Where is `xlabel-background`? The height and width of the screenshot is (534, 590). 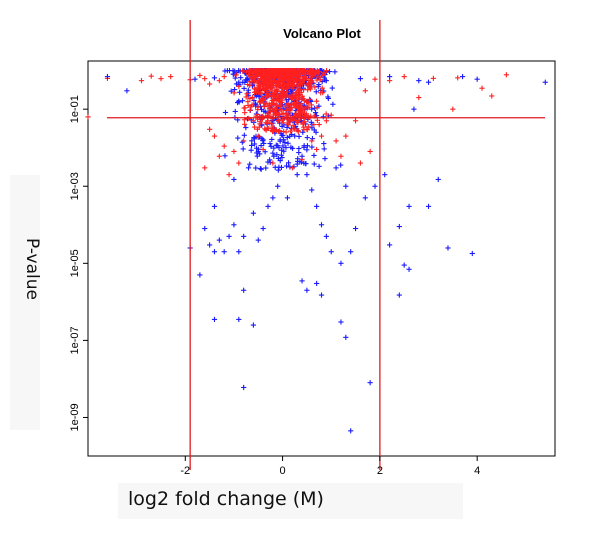 xlabel-background is located at coordinates (290, 501).